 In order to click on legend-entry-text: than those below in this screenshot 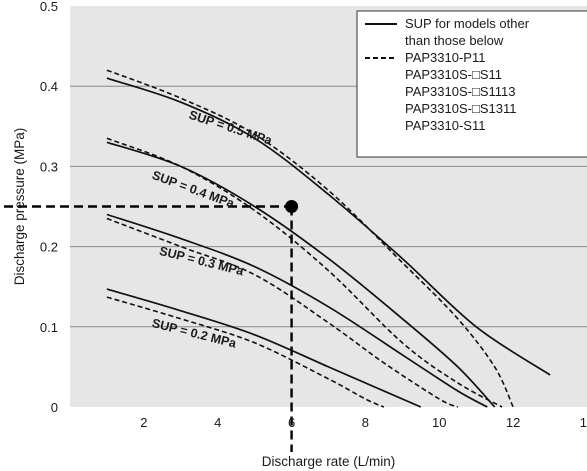, I will do `click(454, 40)`.